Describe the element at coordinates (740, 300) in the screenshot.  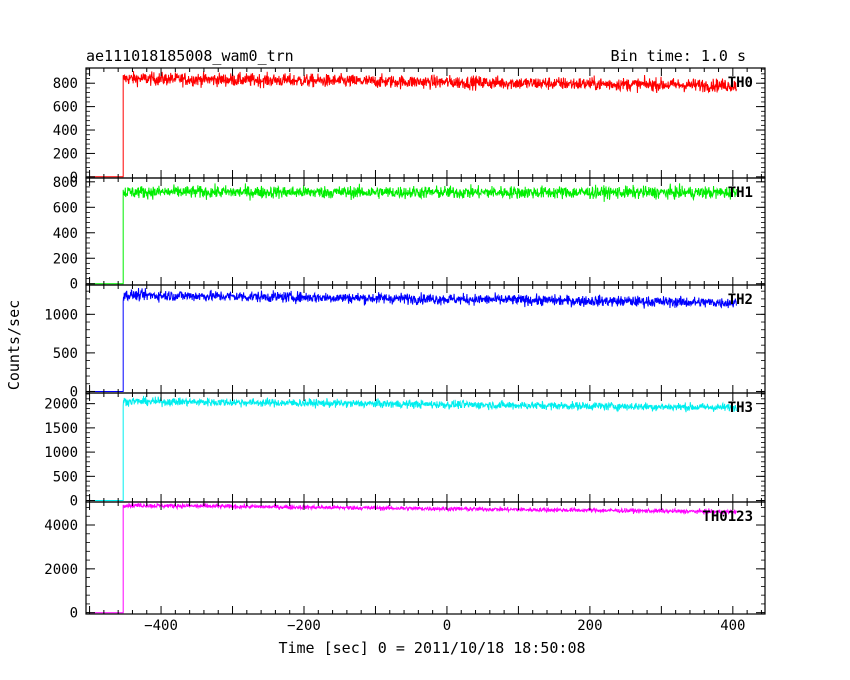
I see `panel-label-th2: TH2` at that location.